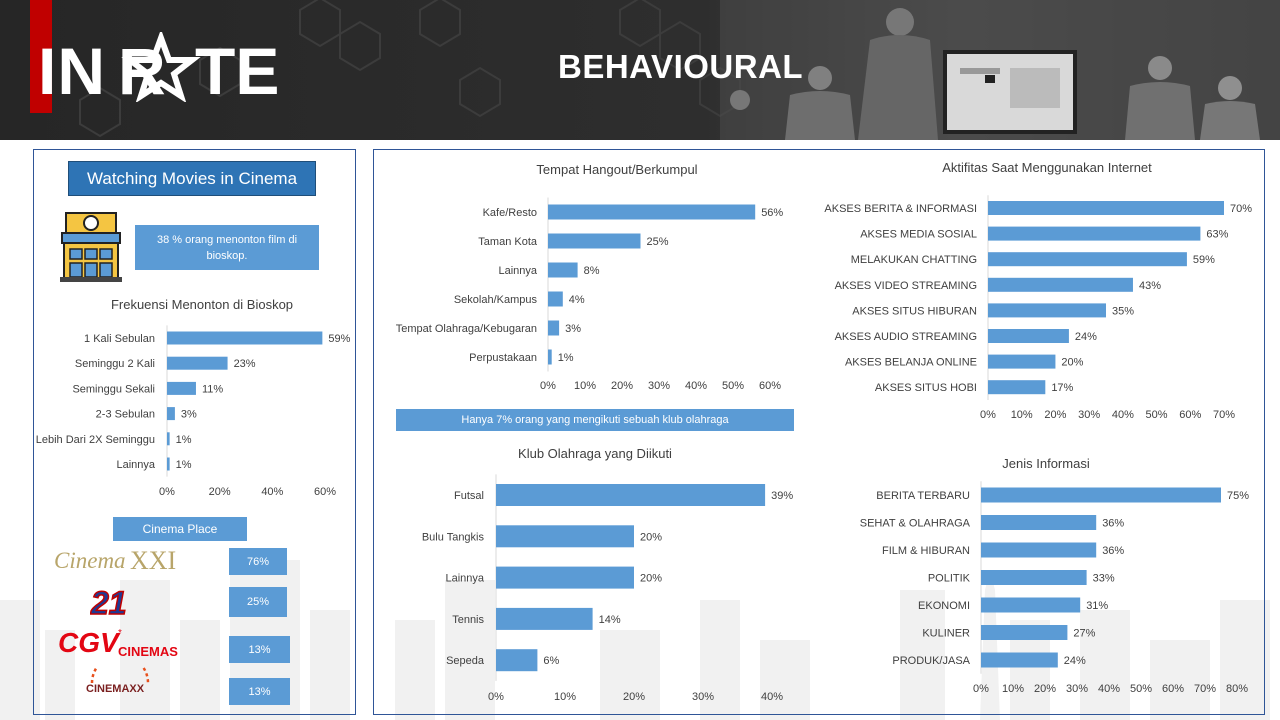 The image size is (1280, 720). What do you see at coordinates (453, 537) in the screenshot?
I see `category-label: Bulu Tangkis` at bounding box center [453, 537].